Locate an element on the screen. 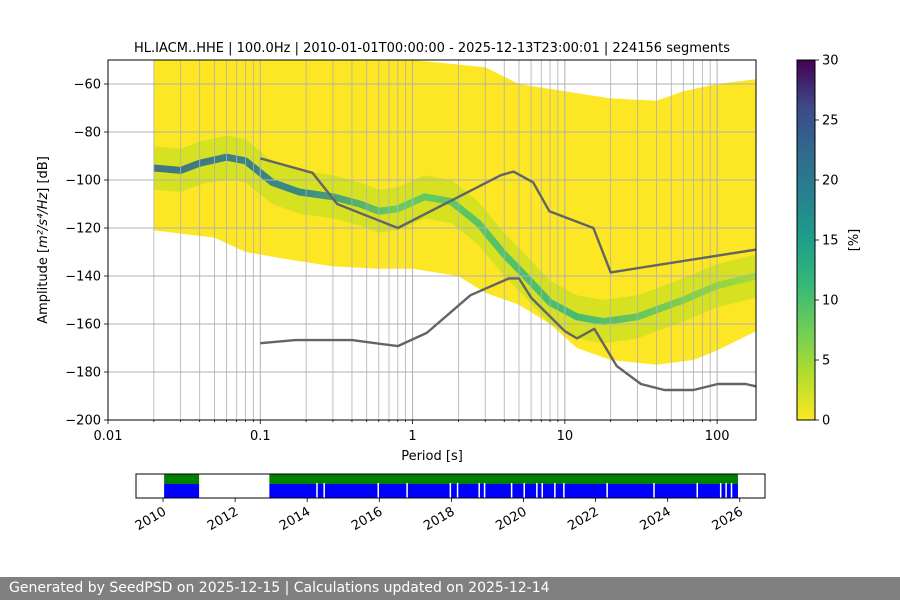 This screenshot has width=900, height=600. y-axis-ticks: −60 −80 −100 −120 −140 −160 −180 −200 is located at coordinates (86, 253).